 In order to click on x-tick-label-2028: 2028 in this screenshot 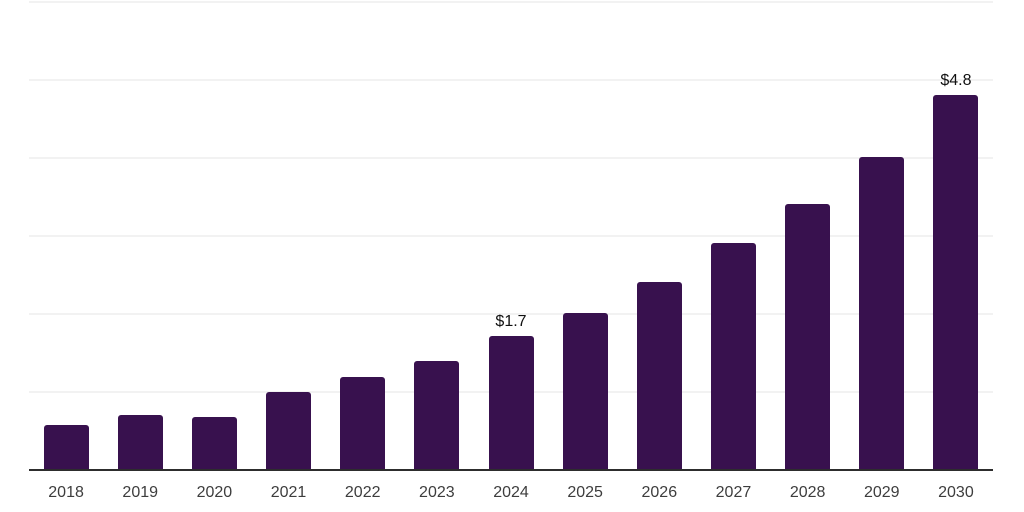, I will do `click(807, 492)`.